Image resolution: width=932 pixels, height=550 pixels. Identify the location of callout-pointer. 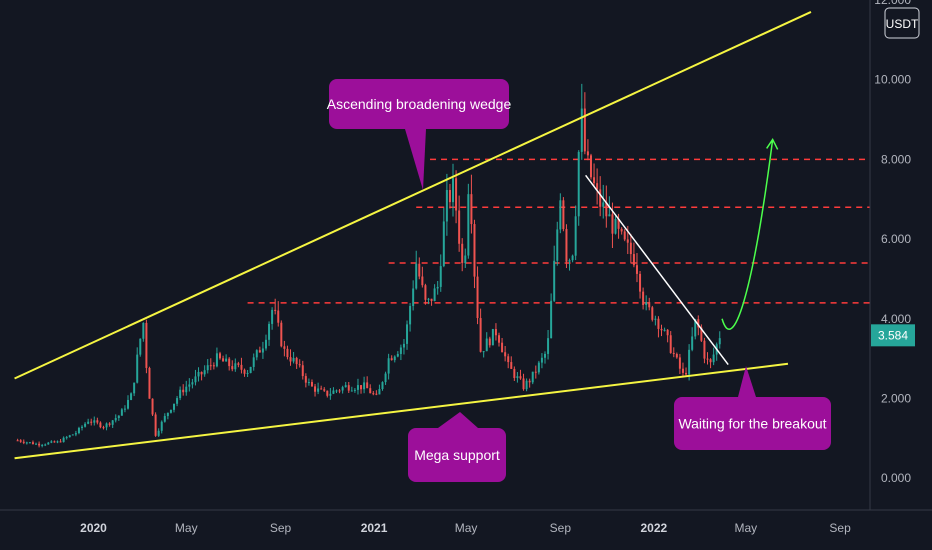
(458, 420).